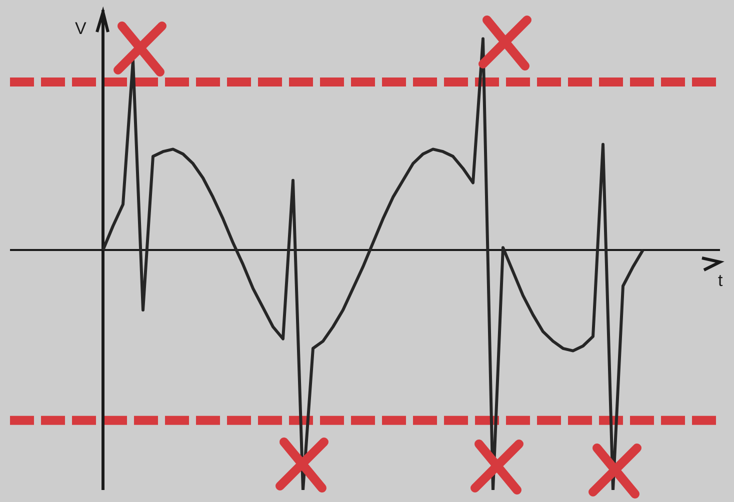  What do you see at coordinates (81, 28) in the screenshot?
I see `y-axis-title: V` at bounding box center [81, 28].